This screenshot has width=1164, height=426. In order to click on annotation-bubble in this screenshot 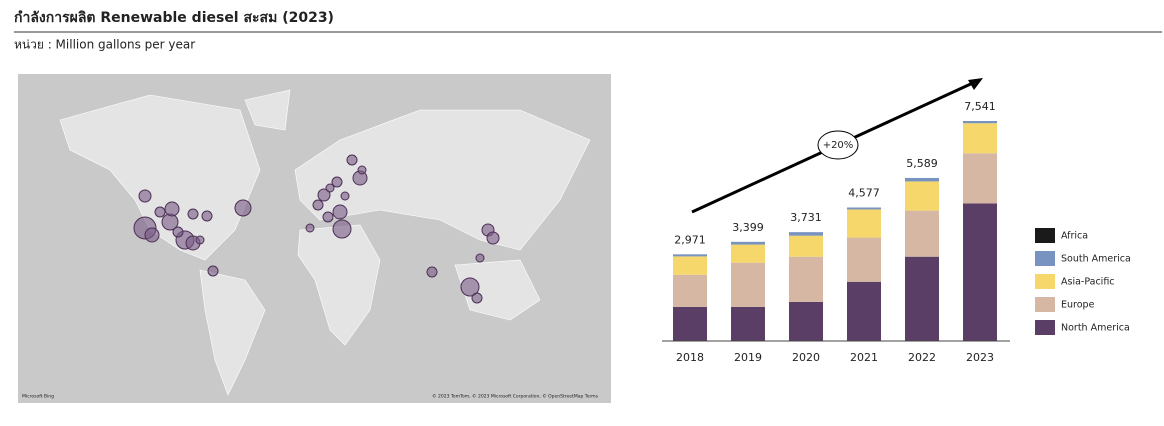, I will do `click(838, 145)`.